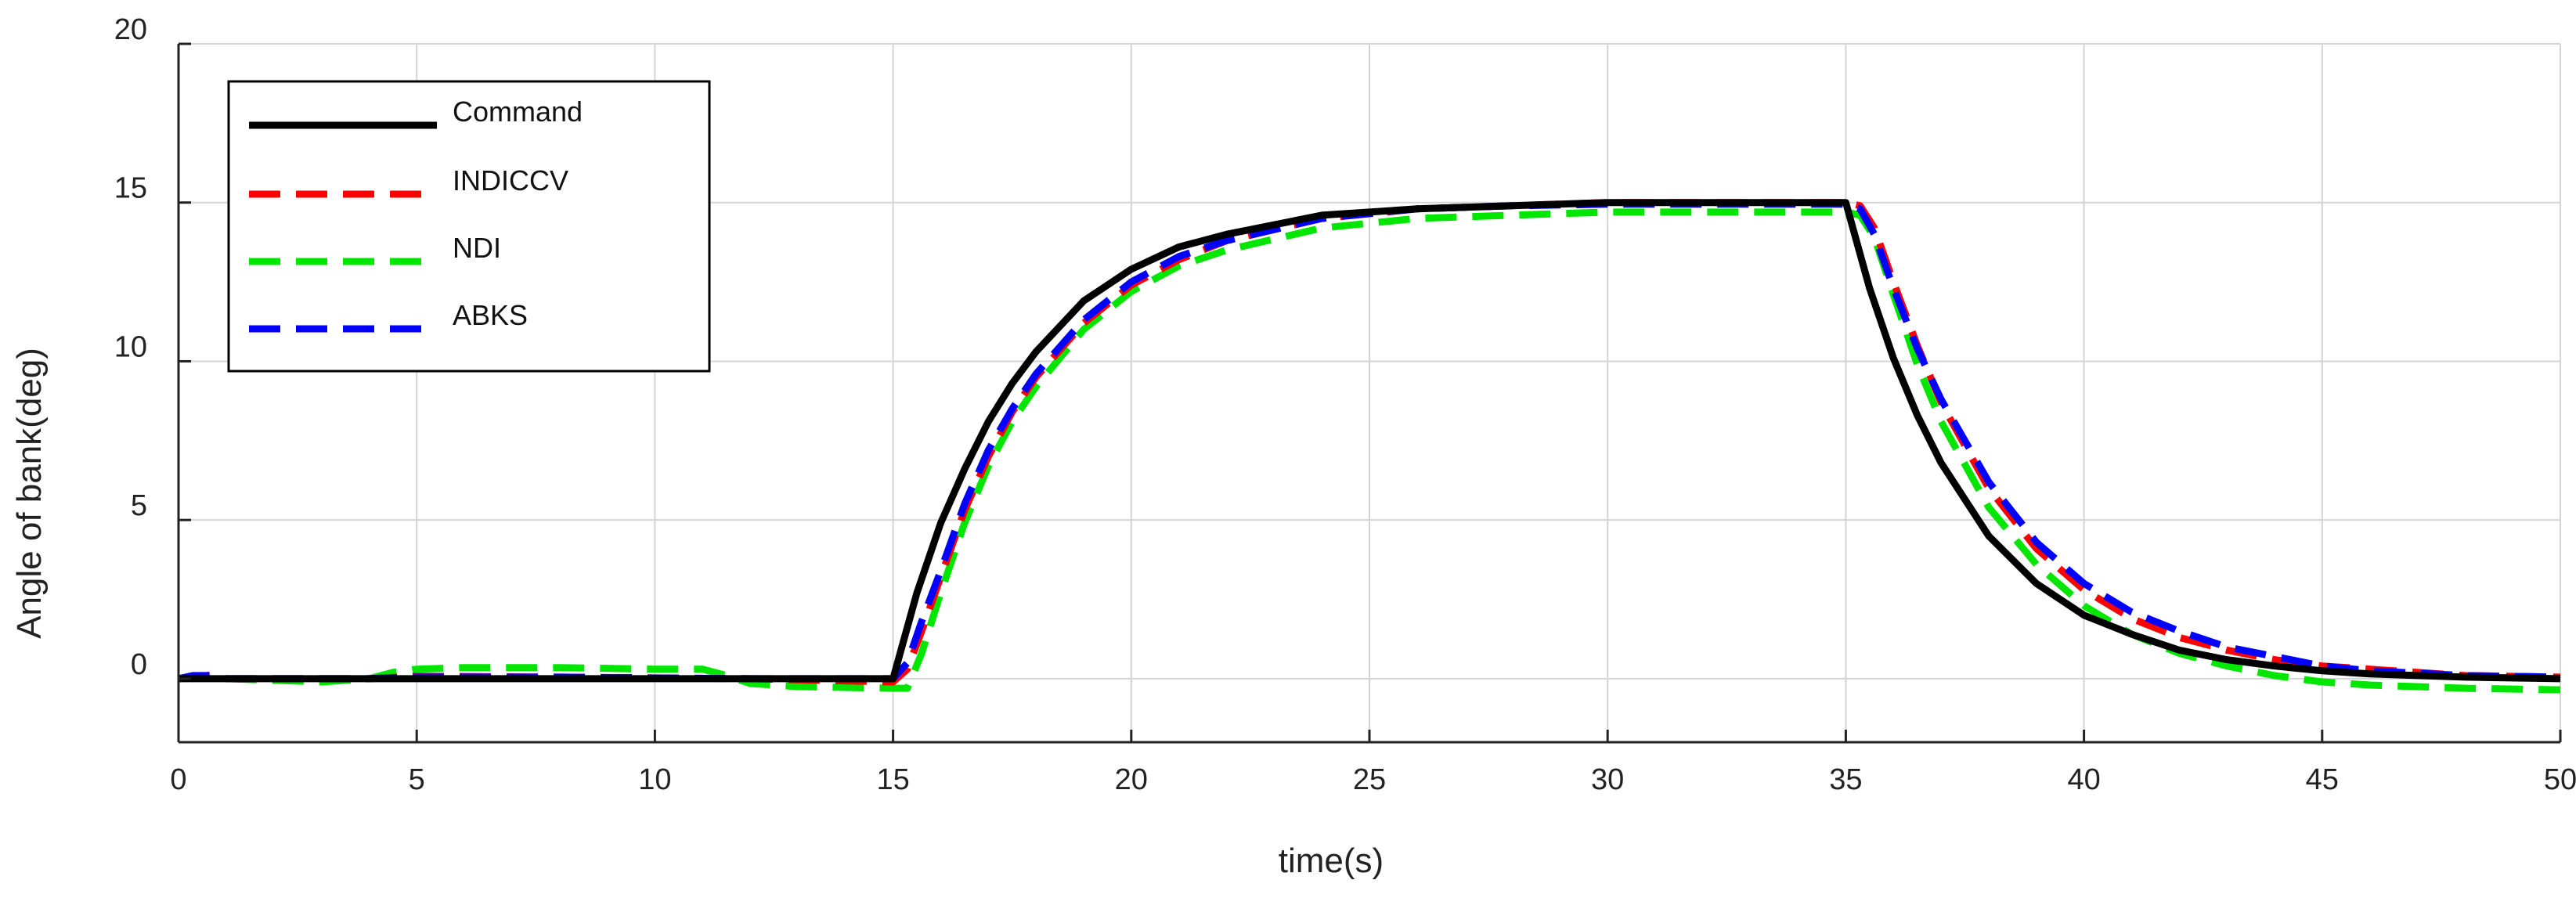  I want to click on y-tick-label: 0, so click(139, 664).